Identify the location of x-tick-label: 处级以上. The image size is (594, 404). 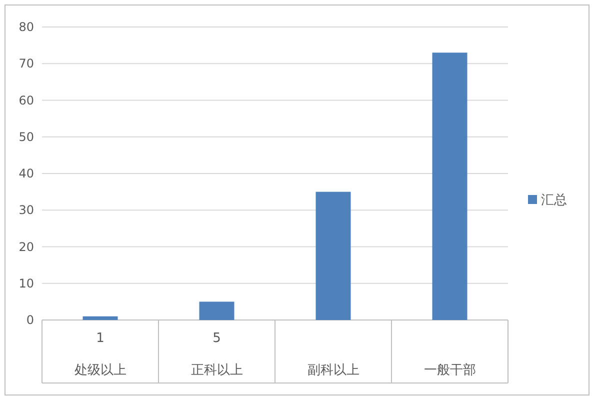
(100, 370).